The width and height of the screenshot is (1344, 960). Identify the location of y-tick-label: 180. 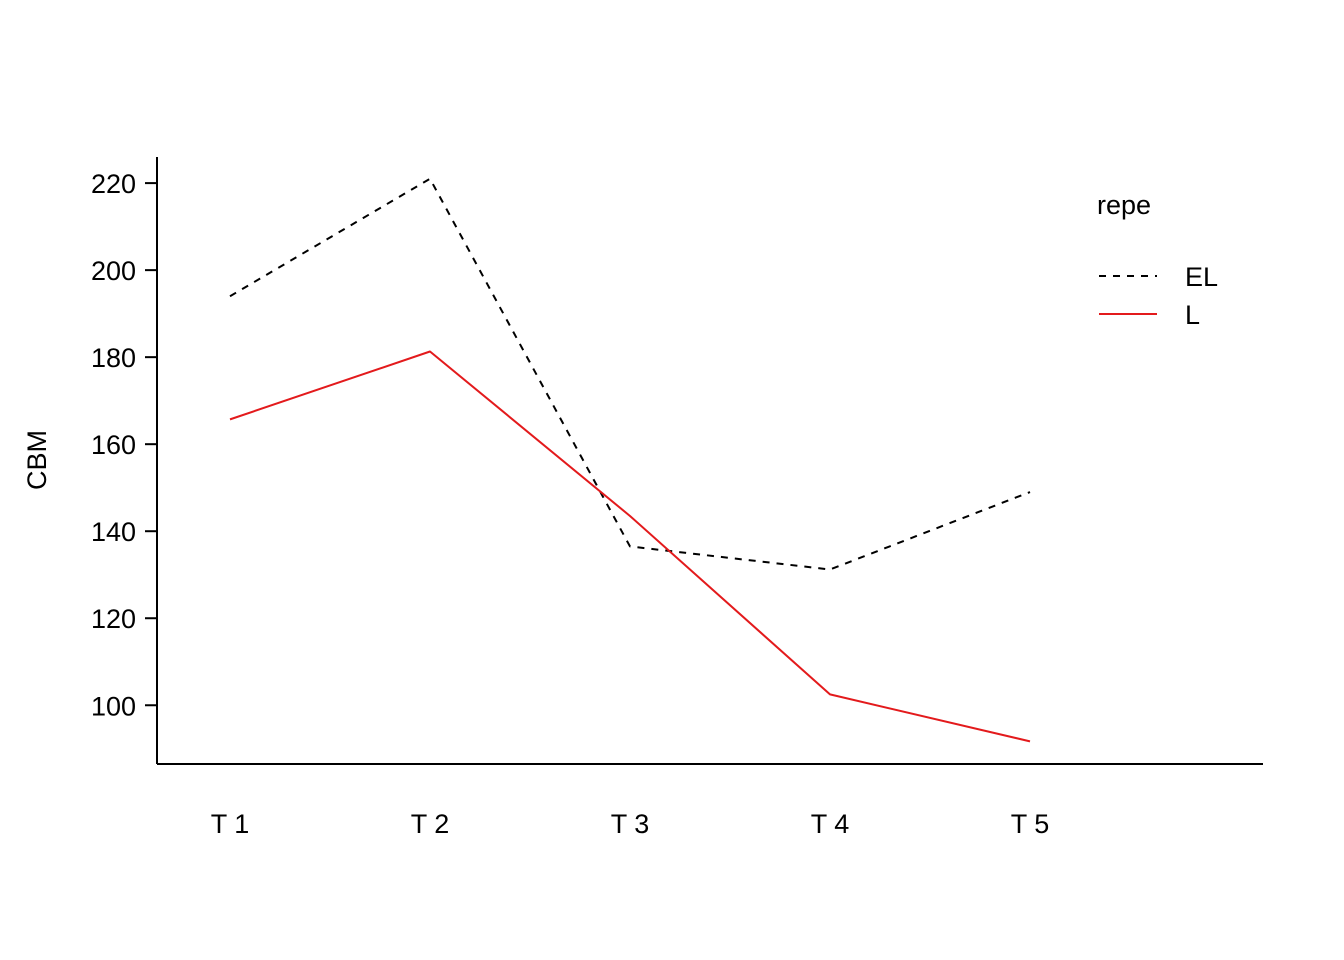
(113, 358).